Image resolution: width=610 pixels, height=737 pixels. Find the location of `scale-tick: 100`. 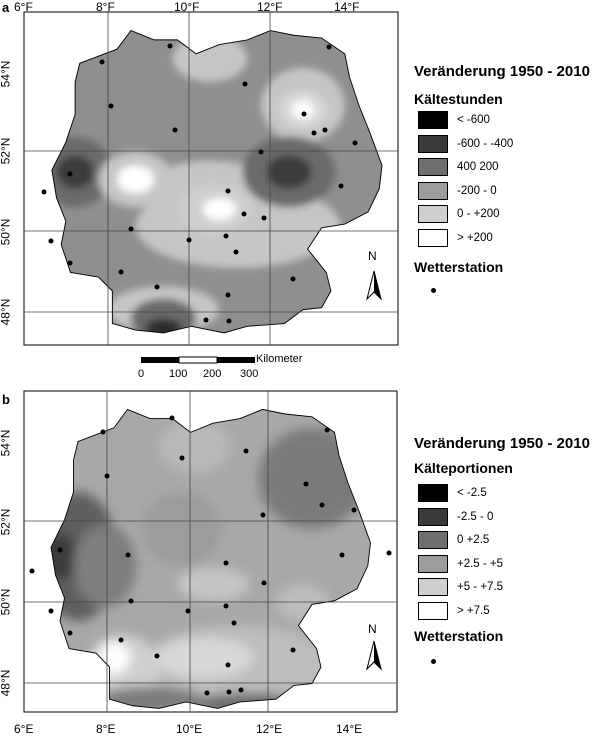

scale-tick: 100 is located at coordinates (178, 374).